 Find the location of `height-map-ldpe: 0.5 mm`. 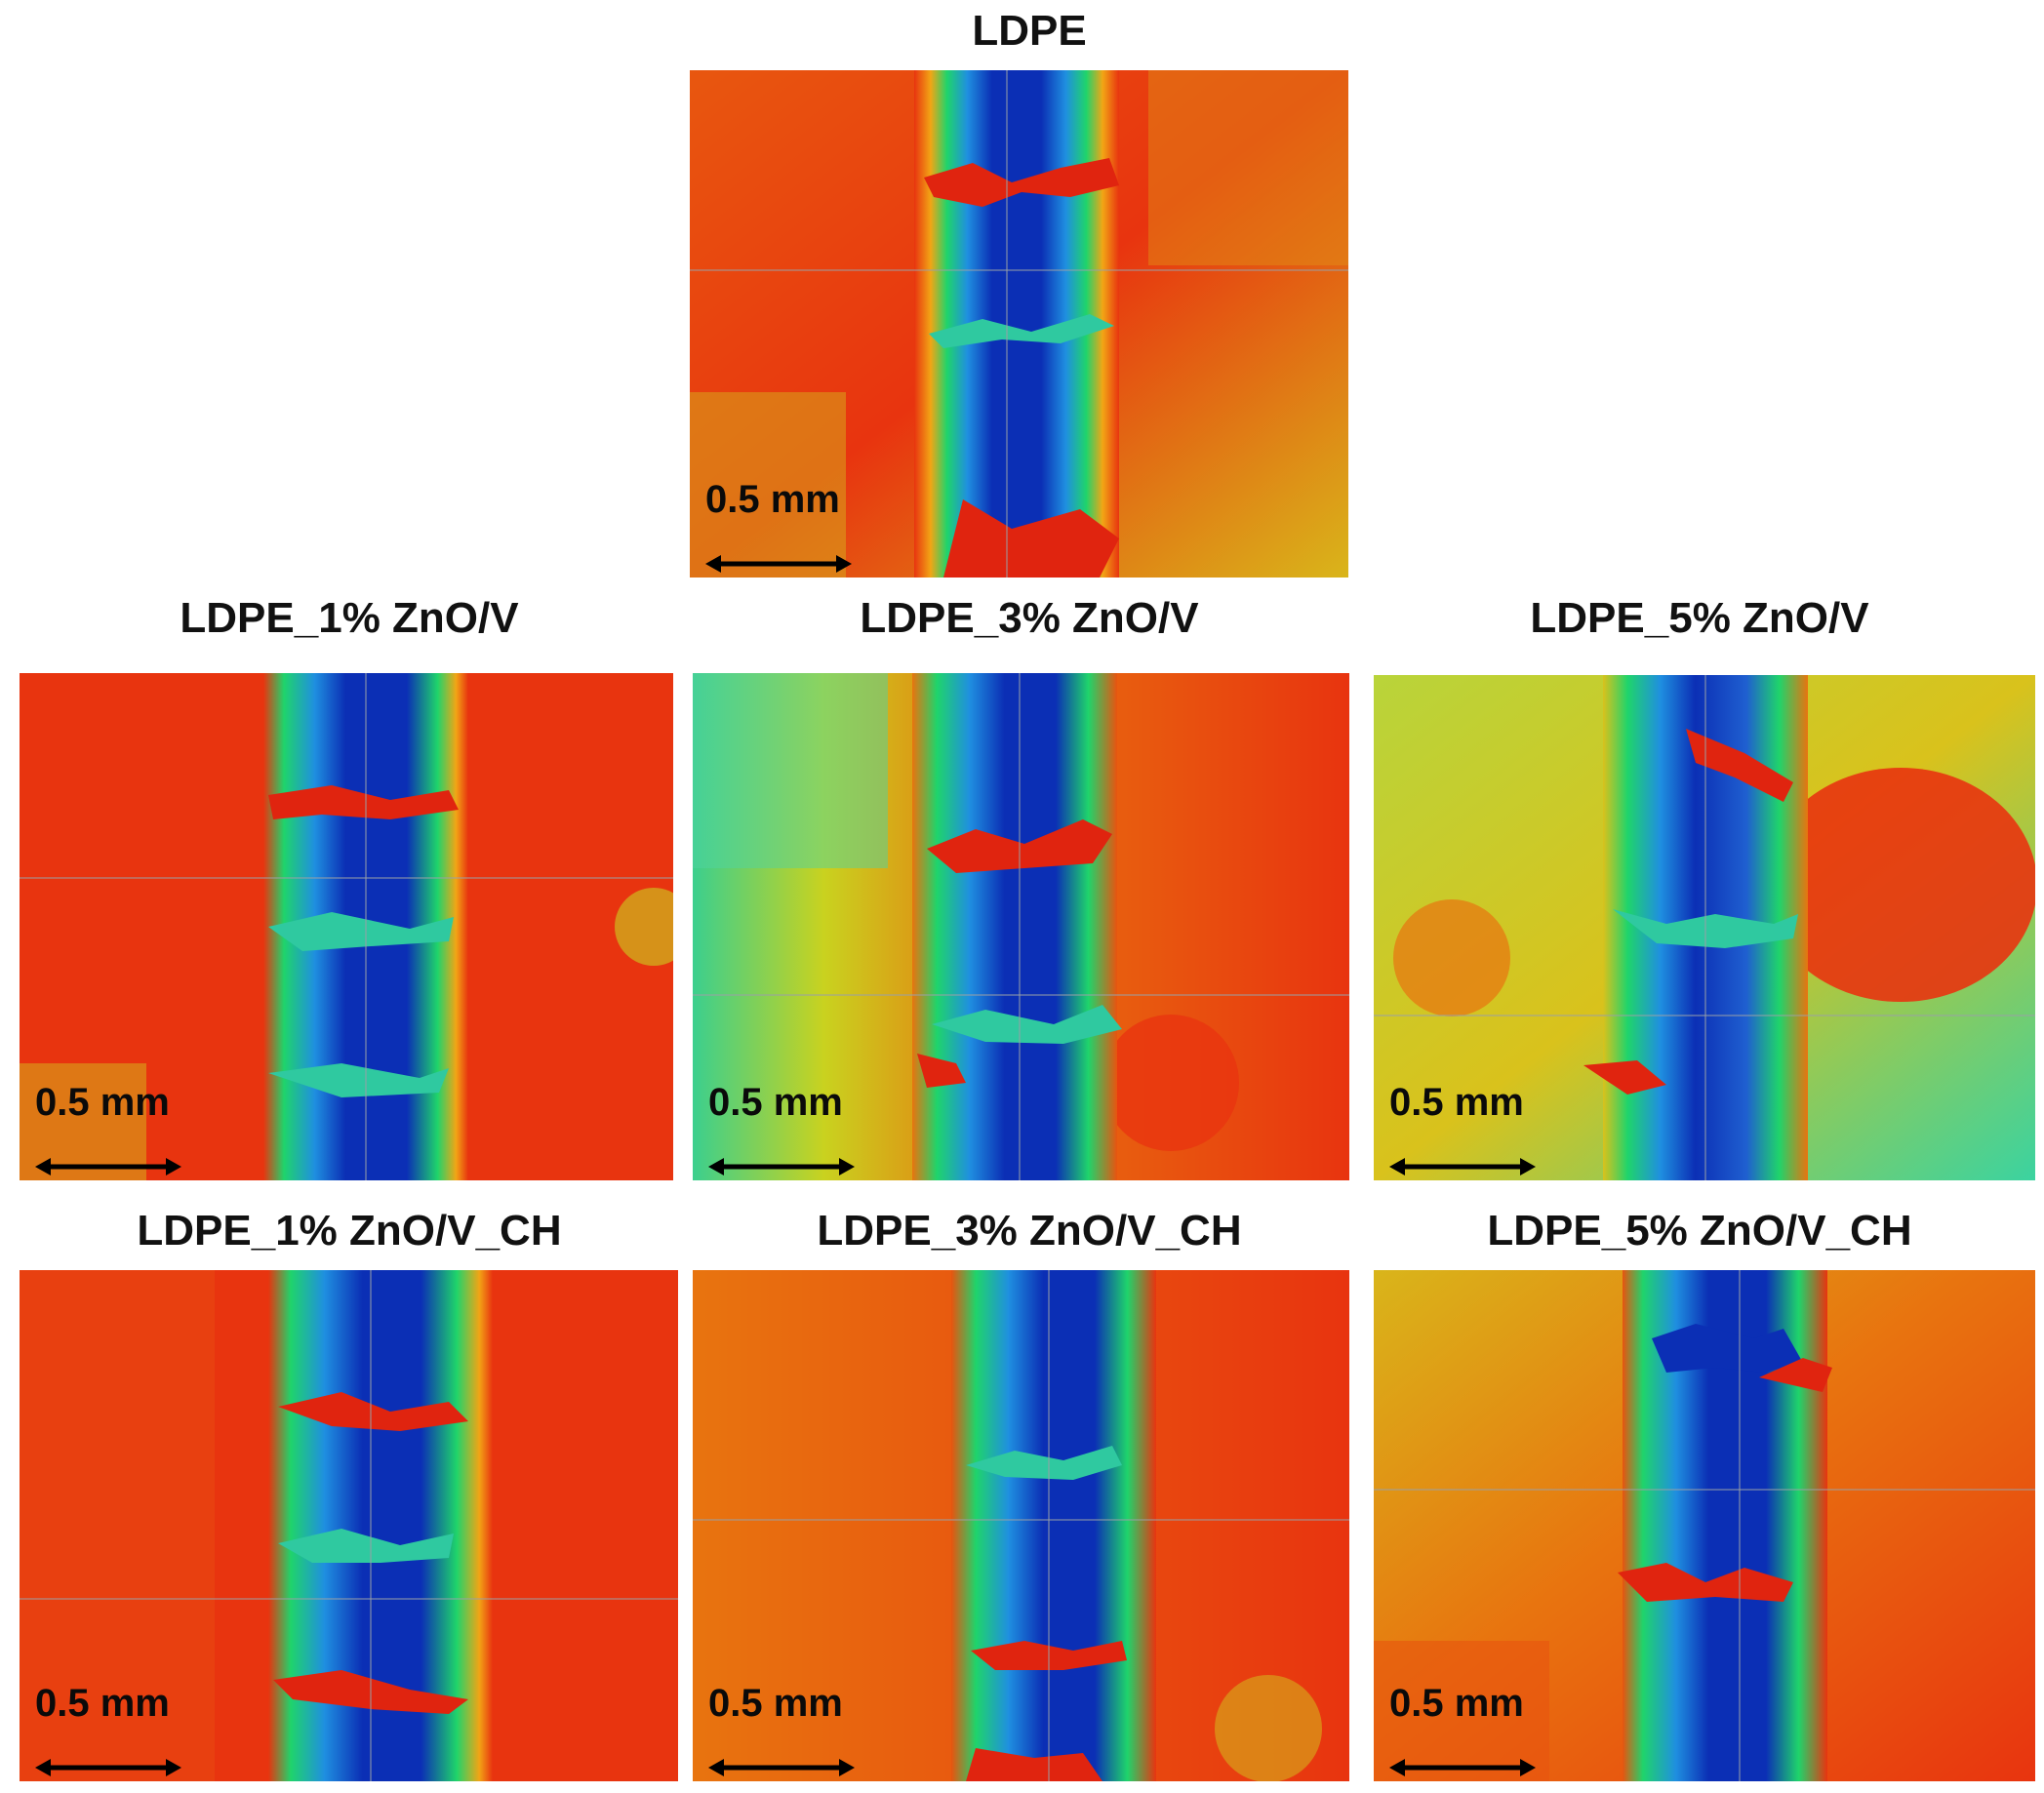

height-map-ldpe: 0.5 mm is located at coordinates (1019, 324).